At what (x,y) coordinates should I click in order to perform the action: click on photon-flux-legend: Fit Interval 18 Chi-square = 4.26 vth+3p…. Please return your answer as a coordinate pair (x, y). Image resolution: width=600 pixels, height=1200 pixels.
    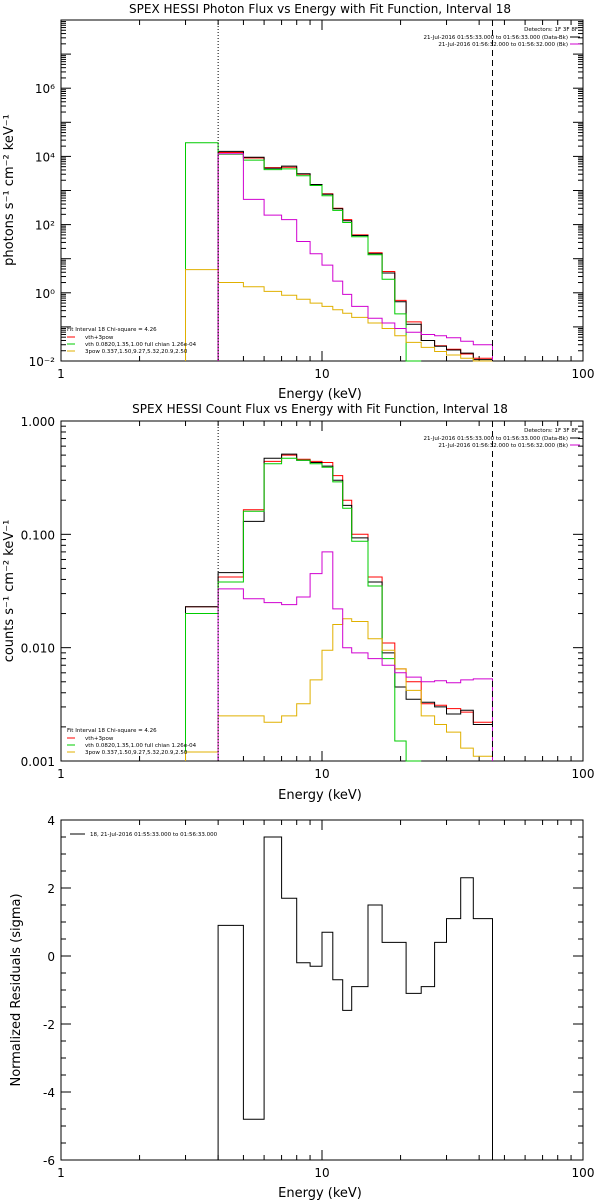
    Looking at the image, I should click on (132, 341).